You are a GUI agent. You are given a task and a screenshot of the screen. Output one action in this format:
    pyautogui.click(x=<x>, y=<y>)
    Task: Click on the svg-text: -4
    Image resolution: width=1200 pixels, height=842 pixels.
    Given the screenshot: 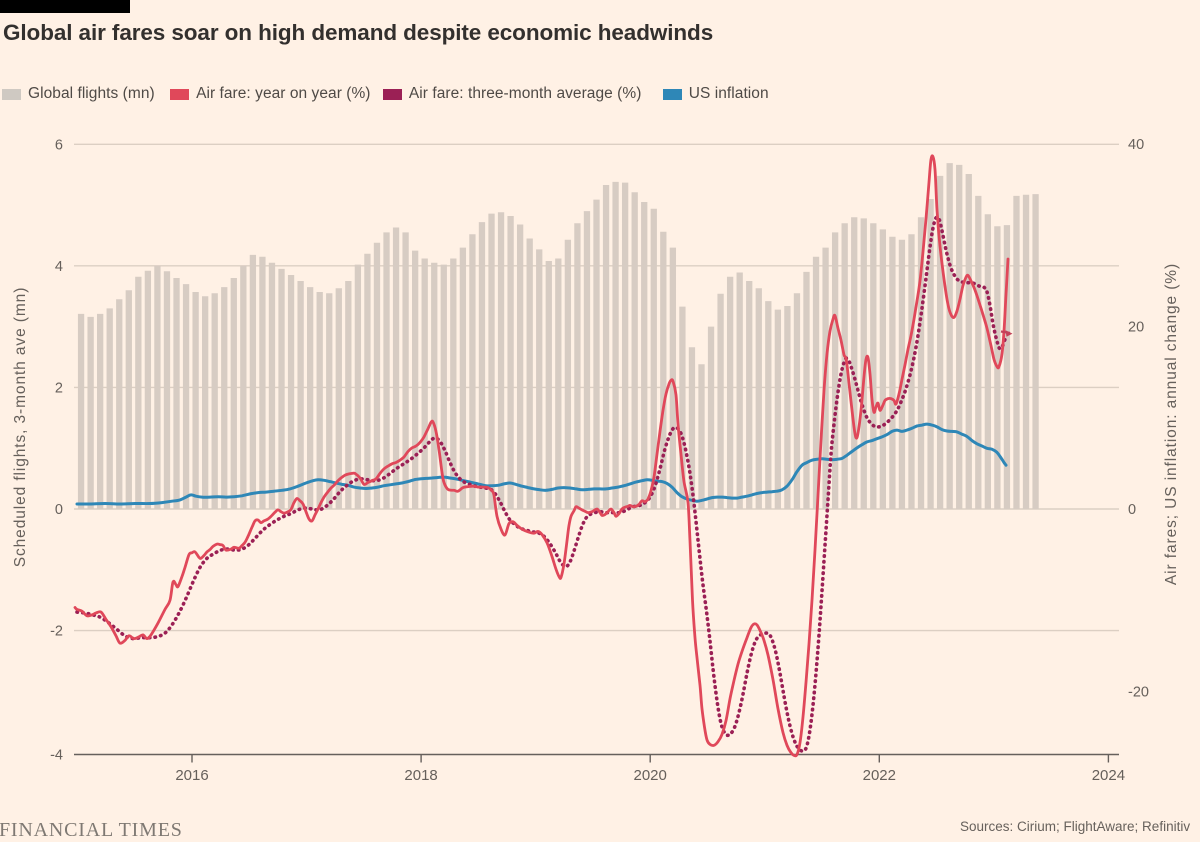 What is the action you would take?
    pyautogui.click(x=56, y=756)
    